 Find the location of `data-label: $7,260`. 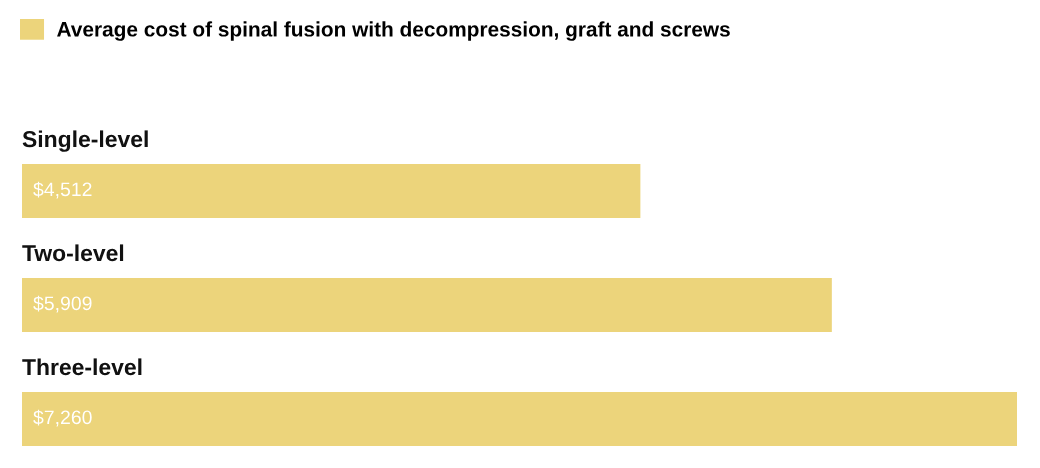

data-label: $7,260 is located at coordinates (62, 418).